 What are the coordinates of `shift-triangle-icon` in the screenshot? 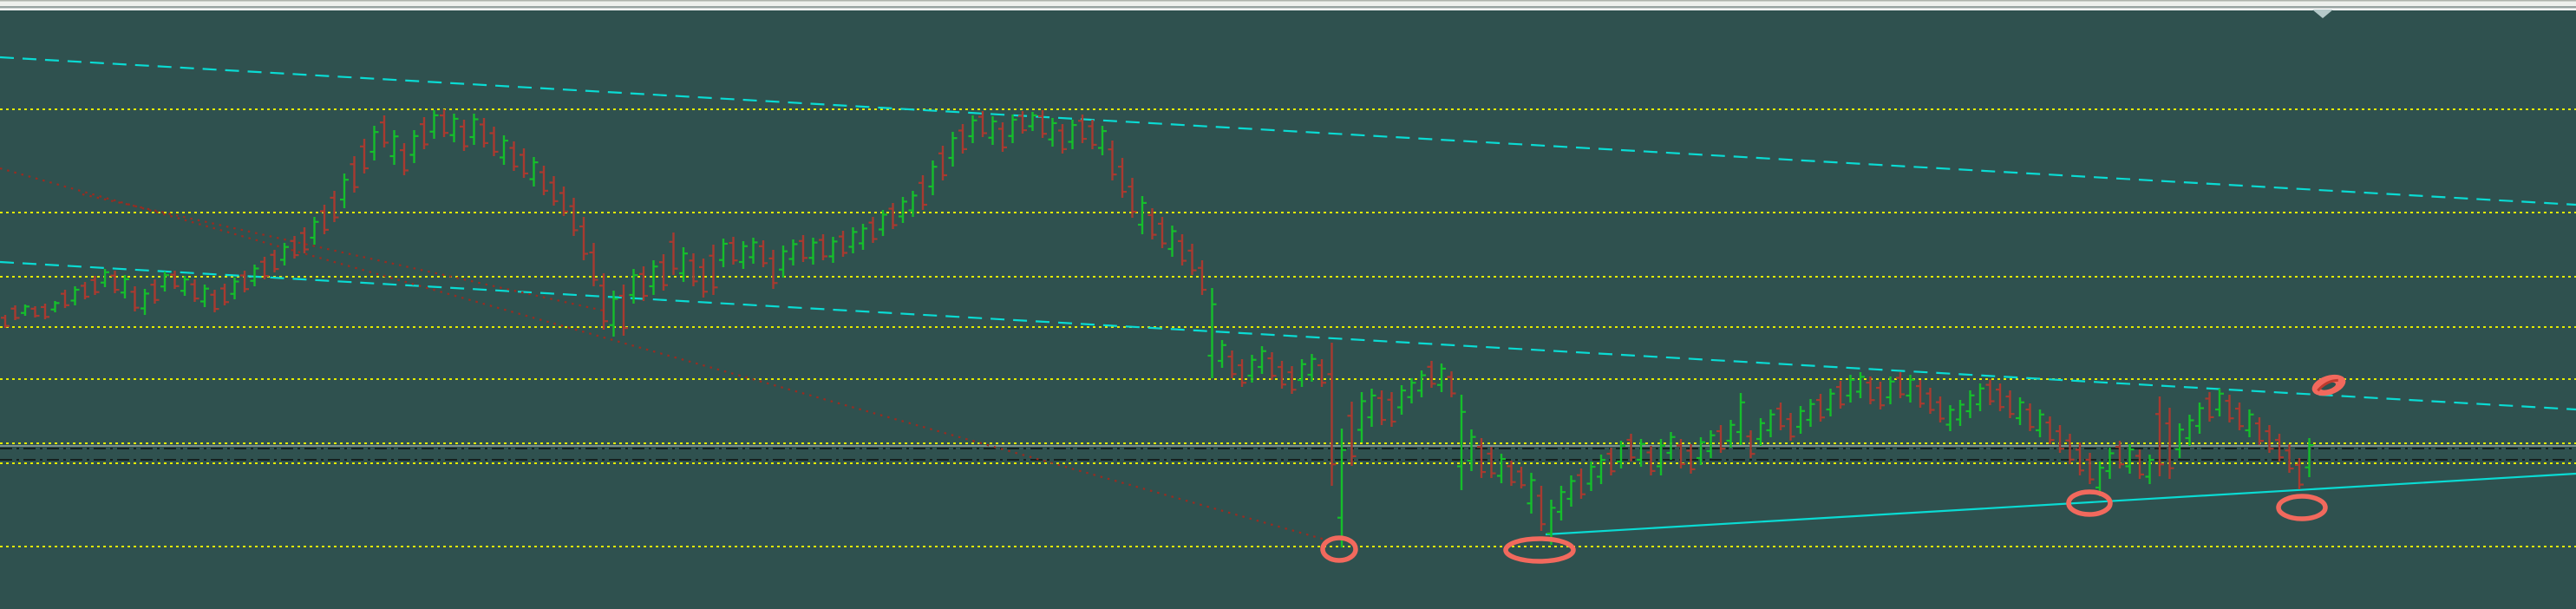 It's located at (2322, 14).